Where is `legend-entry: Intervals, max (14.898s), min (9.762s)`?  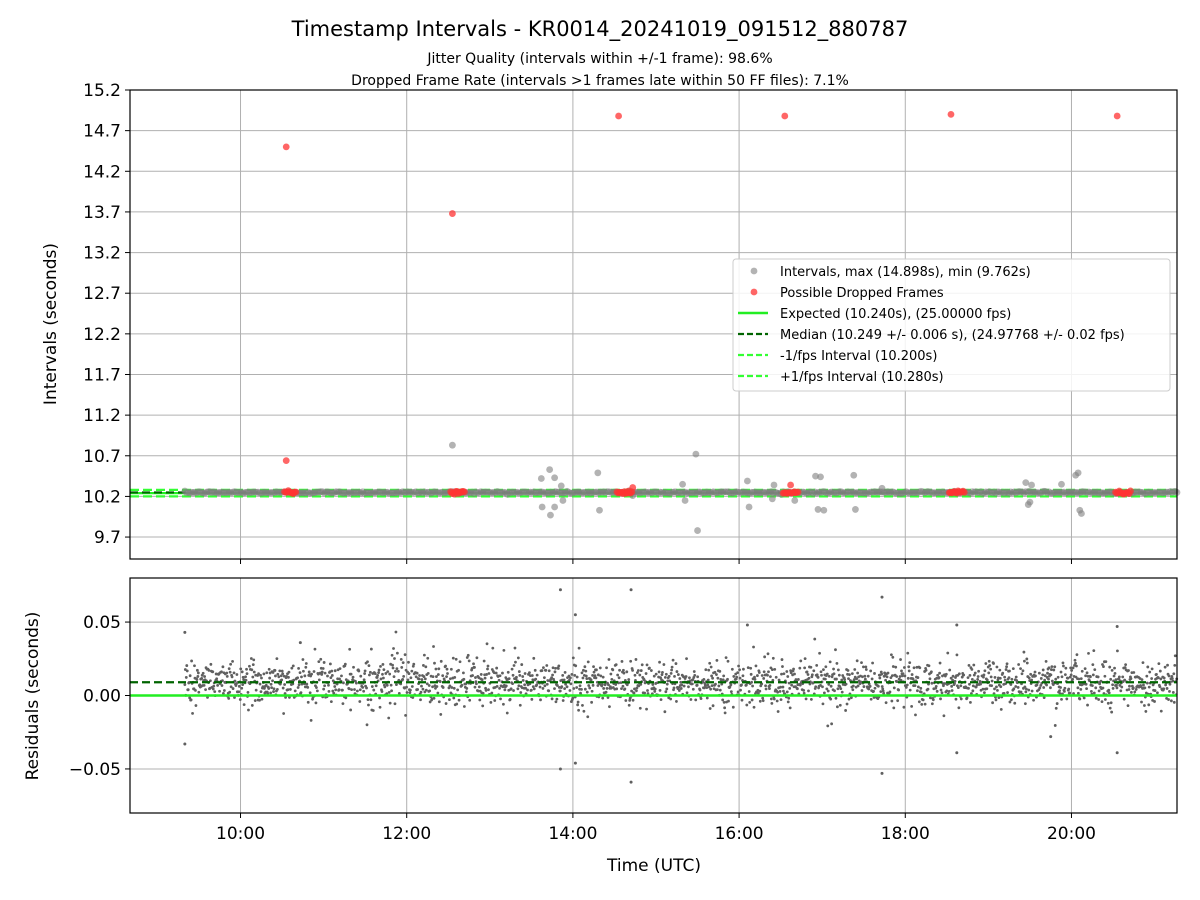
legend-entry: Intervals, max (14.898s), min (9.762s) is located at coordinates (890, 272).